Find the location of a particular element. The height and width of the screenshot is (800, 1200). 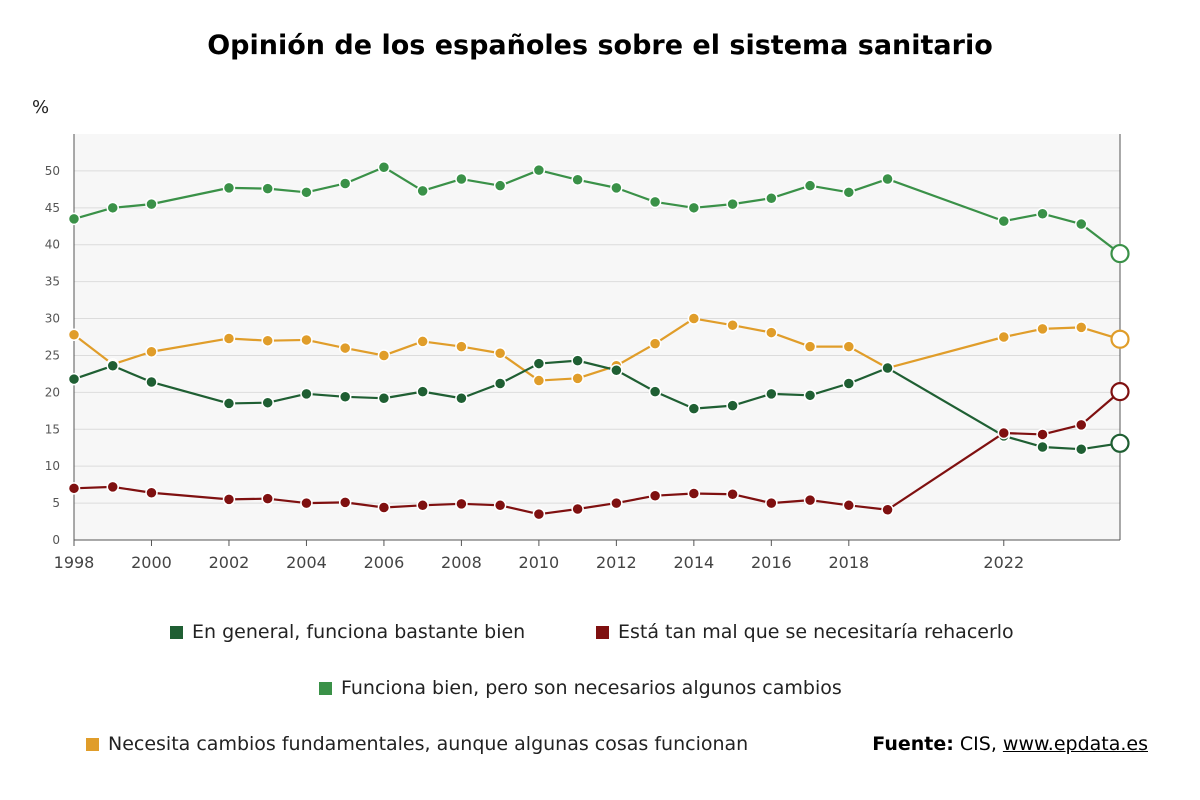

legend-item-funciona-bastante-bien: En general, funciona bastante bien is located at coordinates (347, 632).